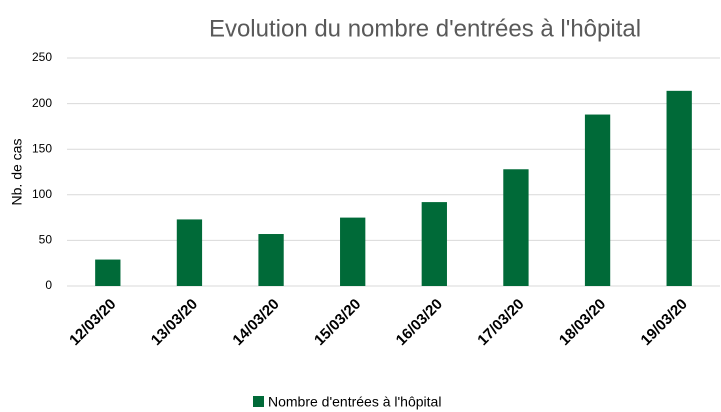 The height and width of the screenshot is (412, 721). Describe the element at coordinates (500, 322) in the screenshot. I see `x-tick-label: 17/03/20` at that location.